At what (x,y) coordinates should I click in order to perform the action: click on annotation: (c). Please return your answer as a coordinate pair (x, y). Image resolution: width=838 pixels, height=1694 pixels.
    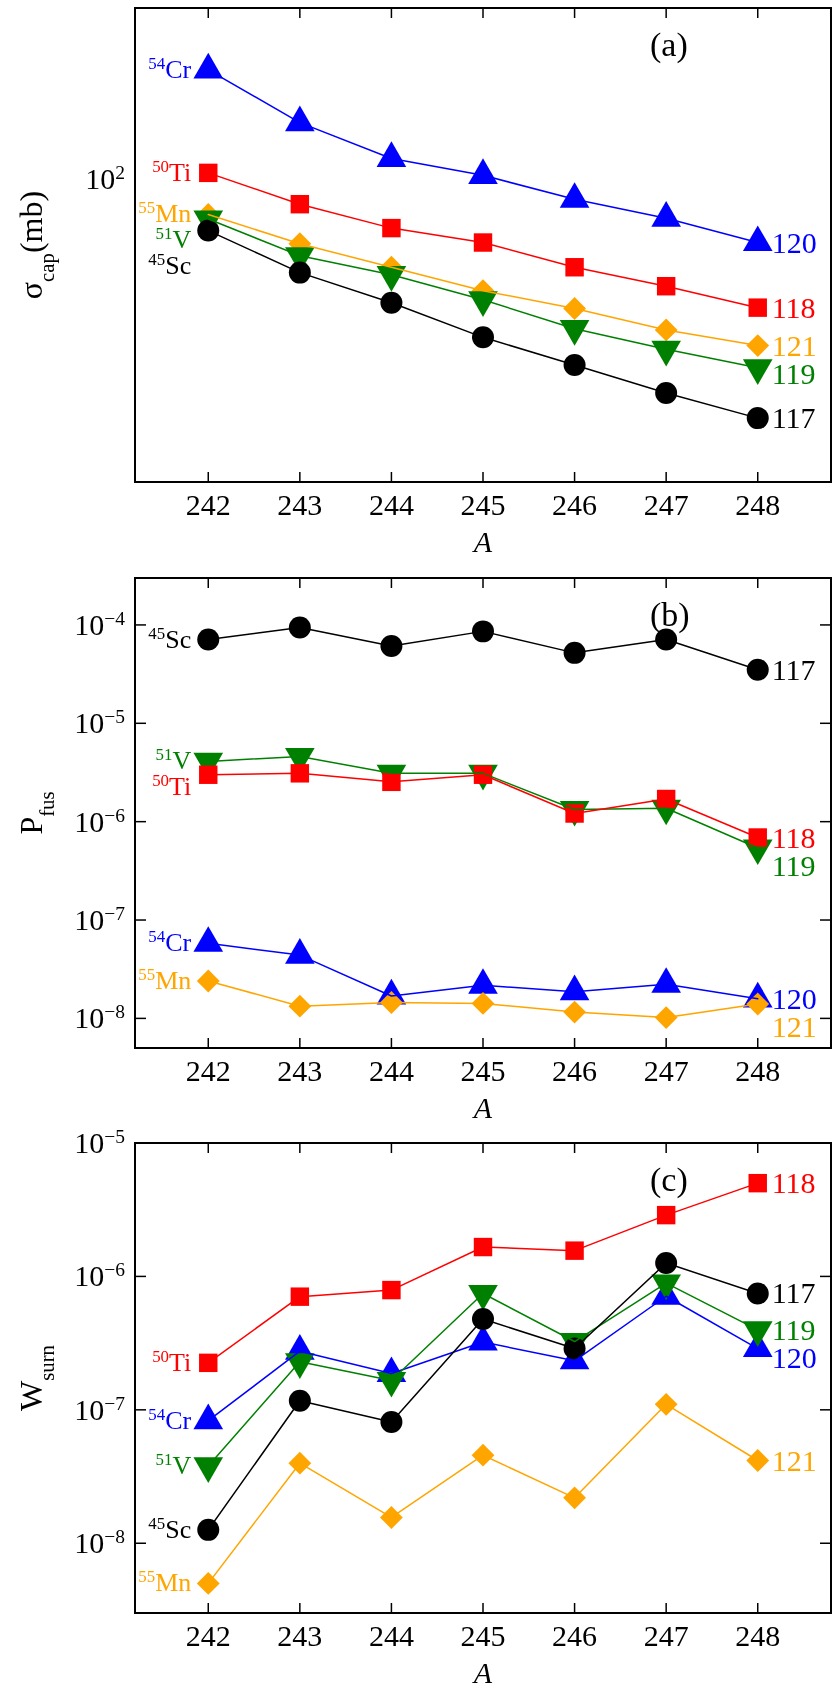
    Looking at the image, I should click on (669, 1180).